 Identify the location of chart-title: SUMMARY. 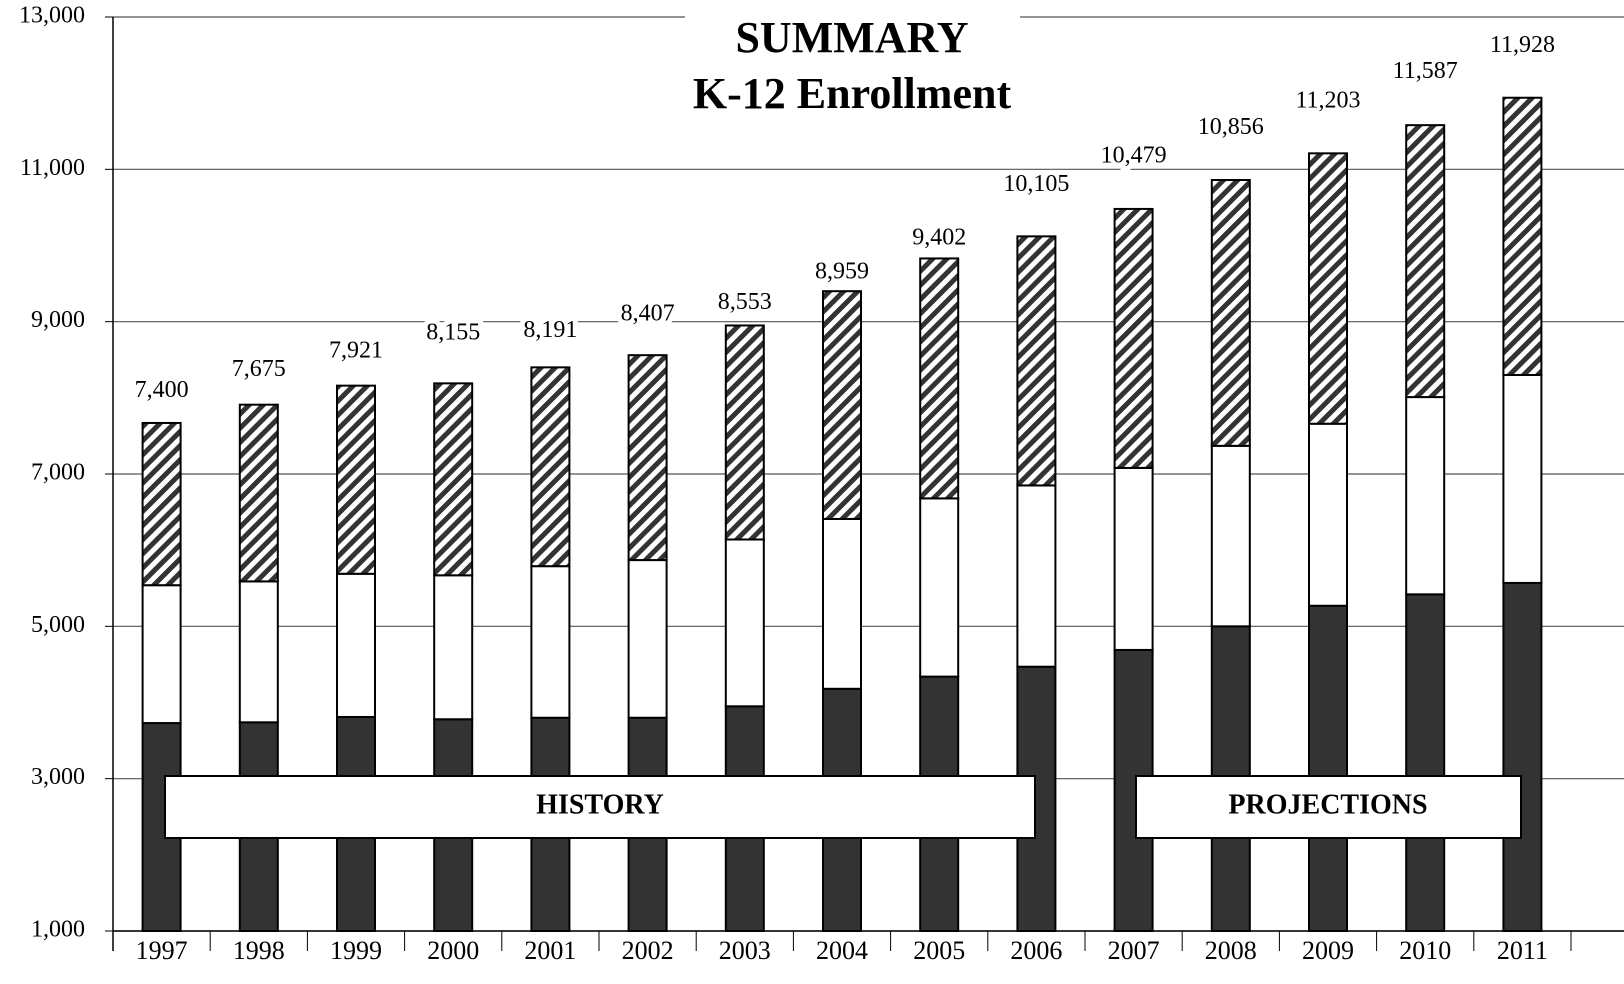
(851, 37).